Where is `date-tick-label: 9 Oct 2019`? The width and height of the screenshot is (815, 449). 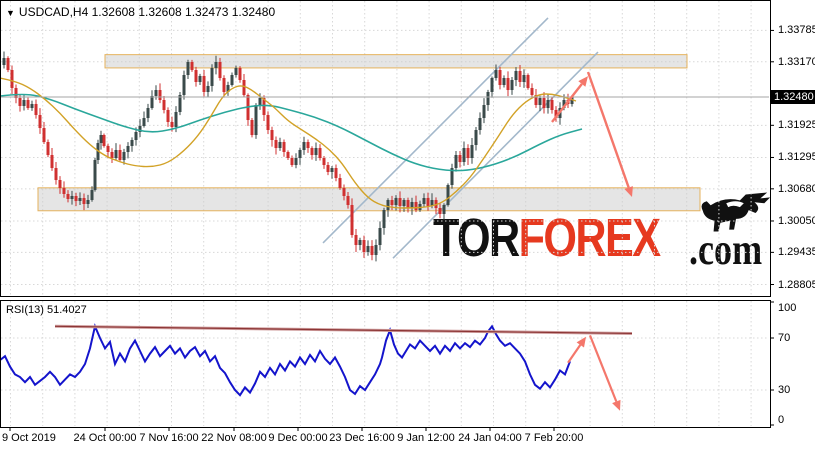 date-tick-label: 9 Oct 2019 is located at coordinates (29, 438).